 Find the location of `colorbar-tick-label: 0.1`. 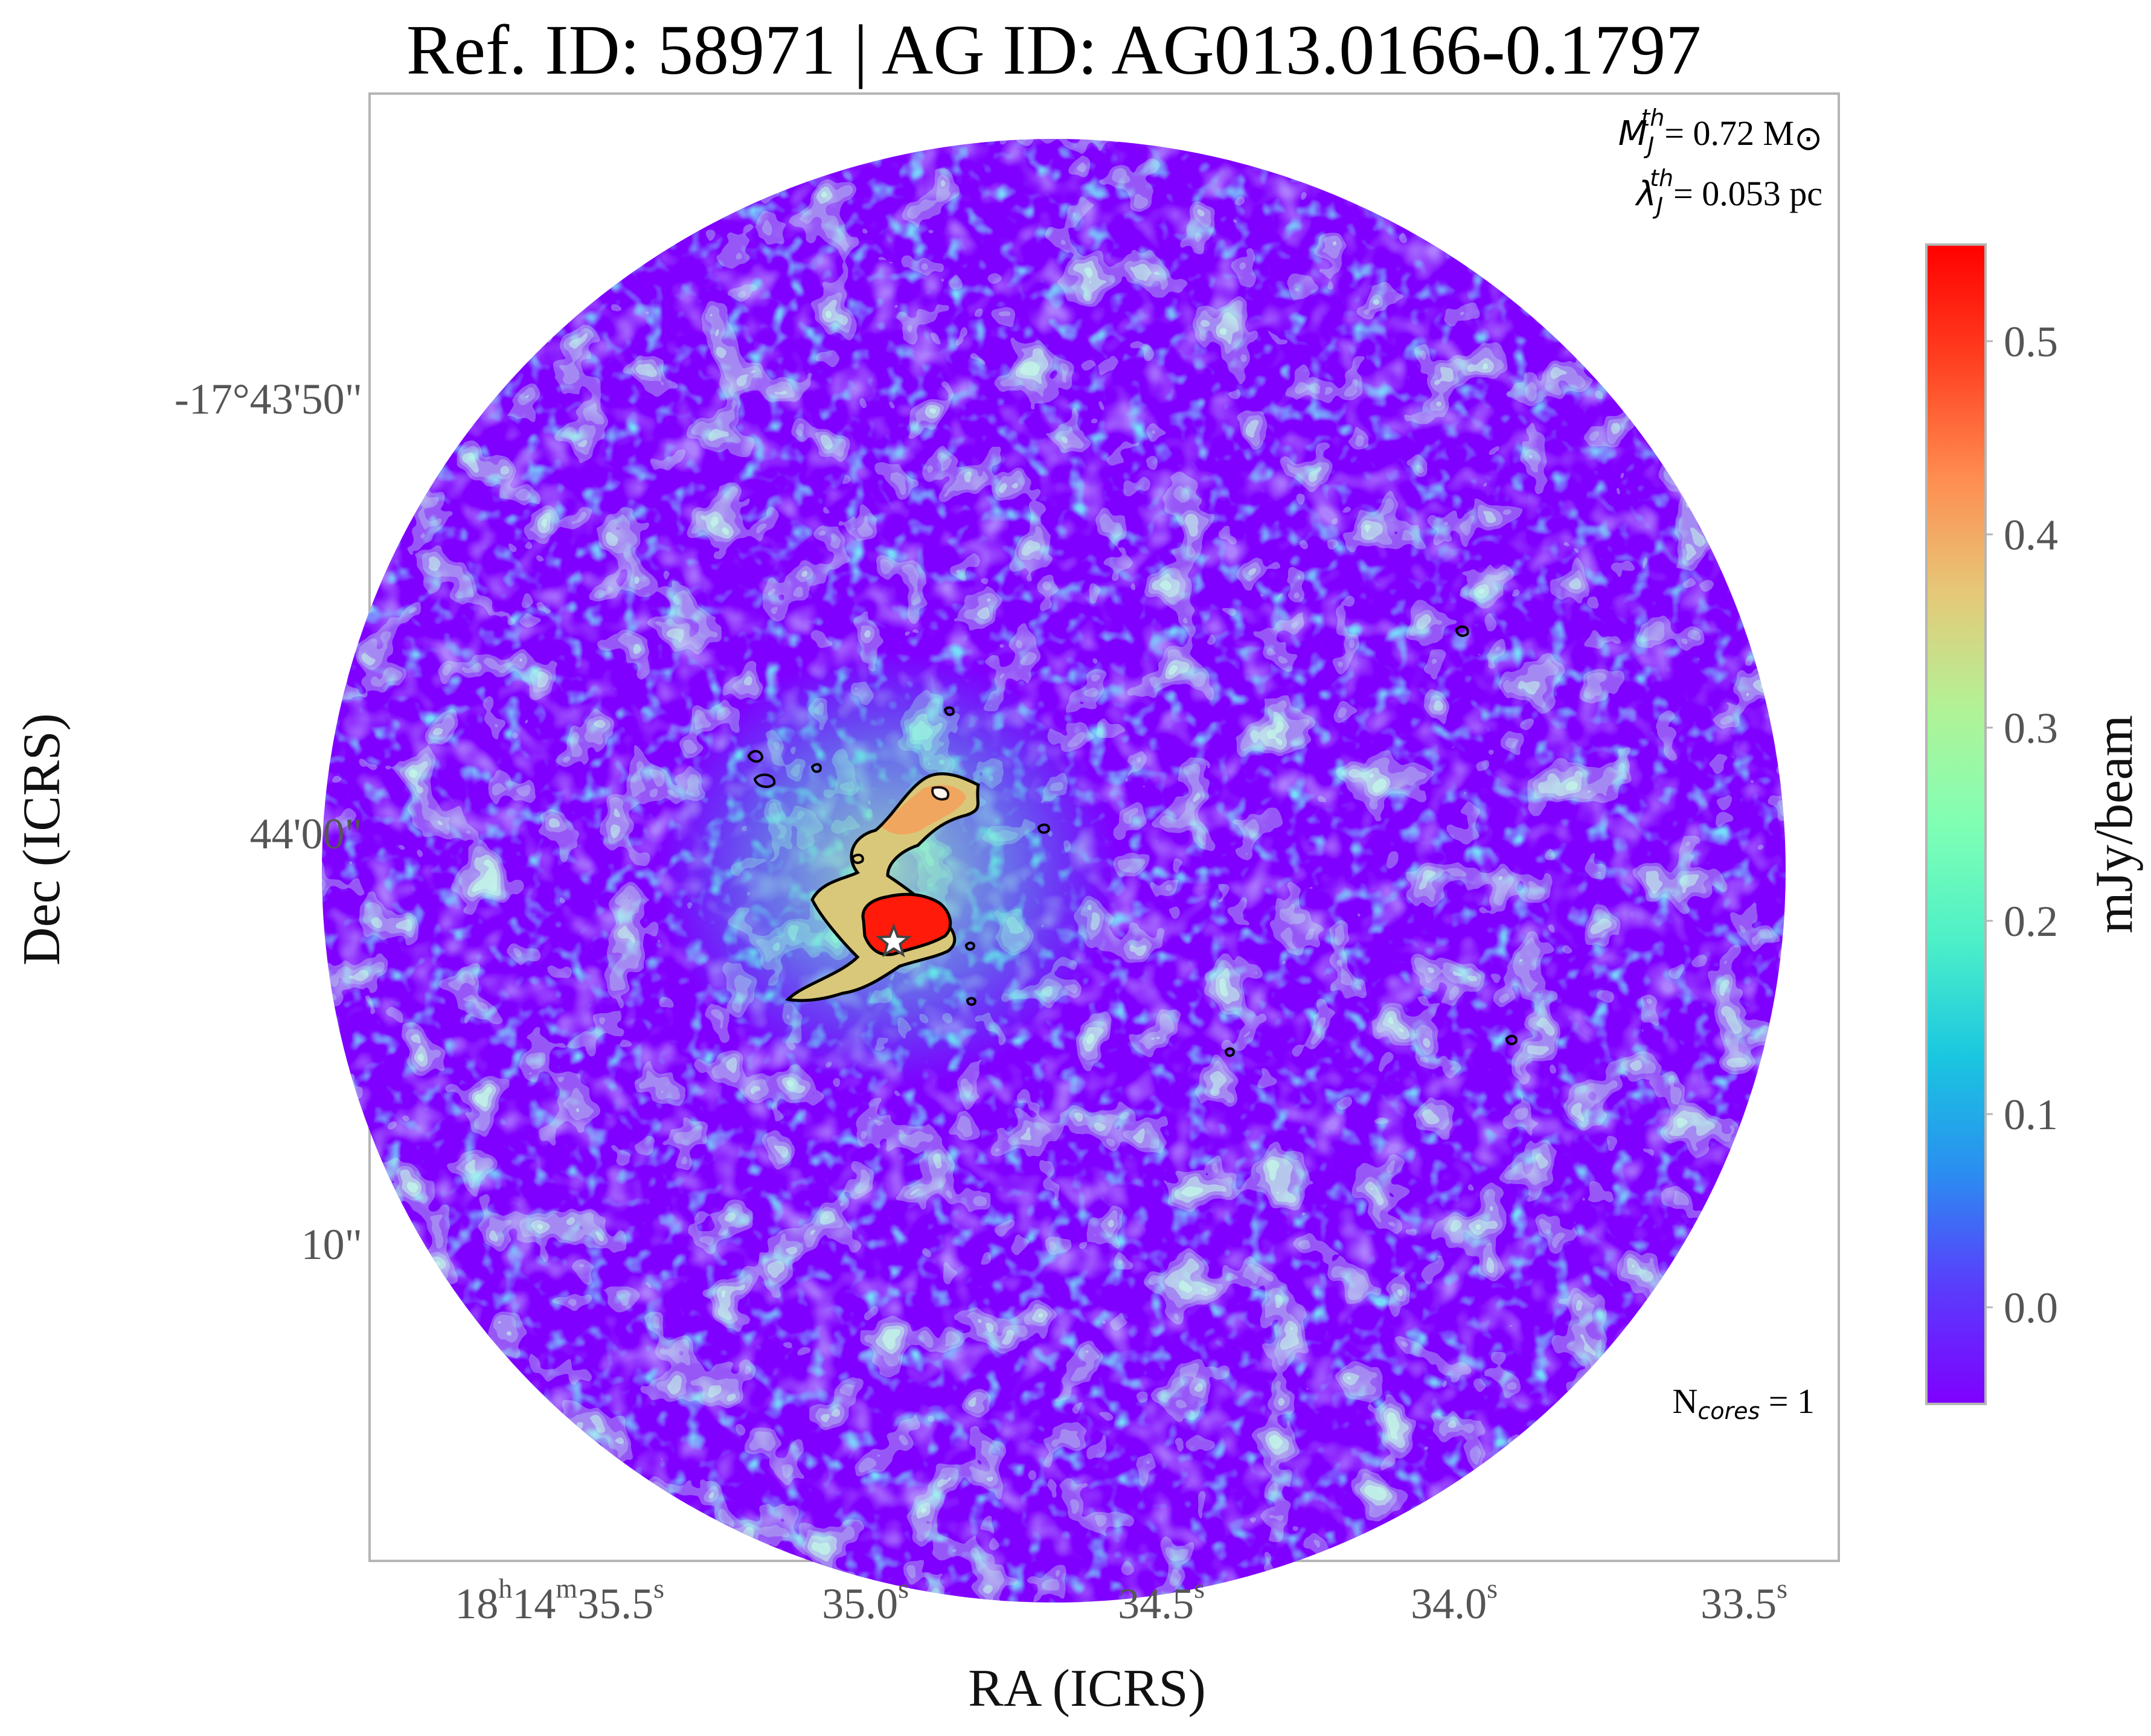

colorbar-tick-label: 0.1 is located at coordinates (2031, 1115).